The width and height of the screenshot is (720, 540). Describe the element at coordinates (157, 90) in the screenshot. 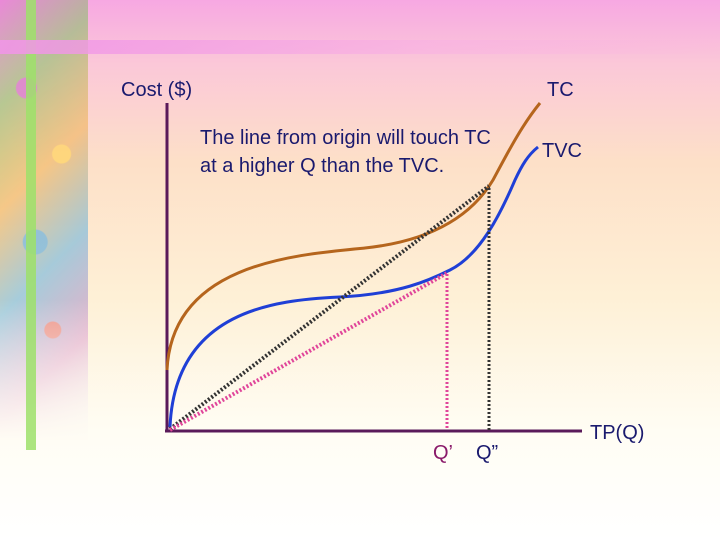

I see `y-axis-label: Cost ($)` at that location.